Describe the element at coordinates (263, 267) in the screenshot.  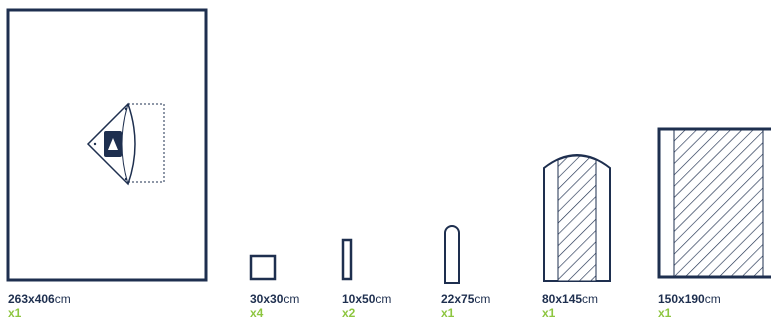
I see `square-drape-shape` at that location.